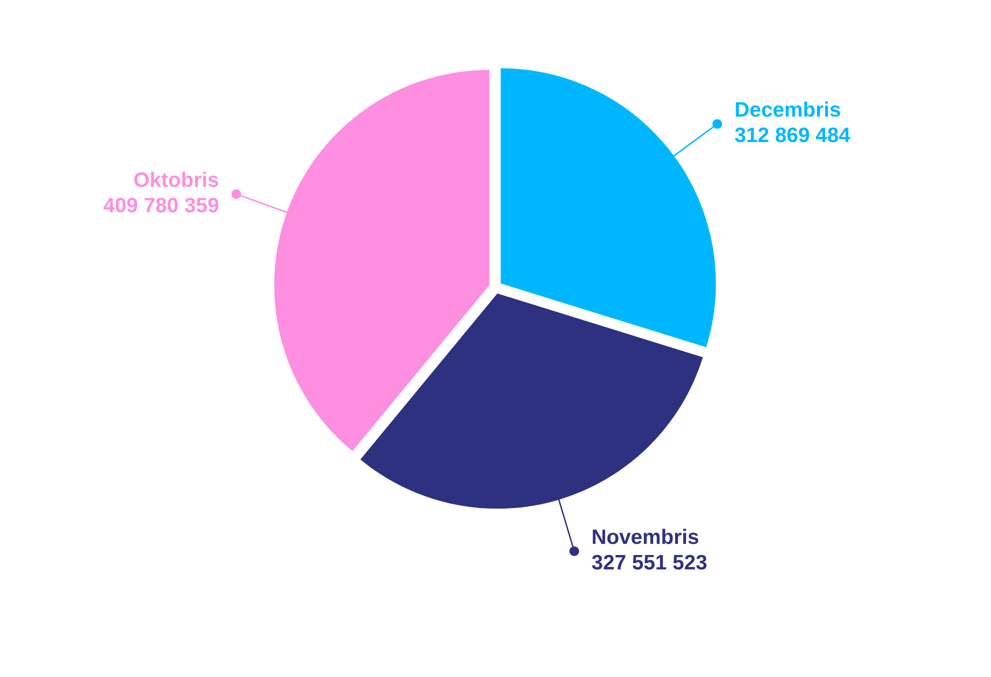 The width and height of the screenshot is (991, 677). What do you see at coordinates (176, 180) in the screenshot?
I see `slice-label: Oktobris` at bounding box center [176, 180].